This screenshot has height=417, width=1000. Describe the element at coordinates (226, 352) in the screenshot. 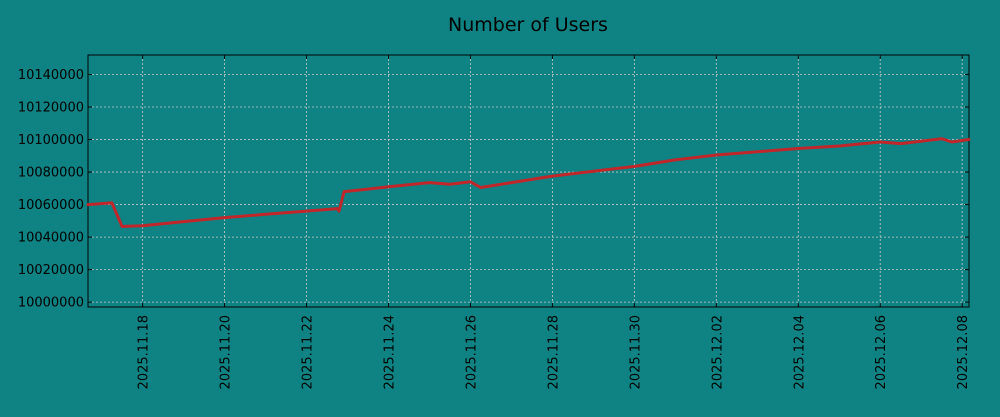

I see `x-tick-label: 2025.11.20` at that location.